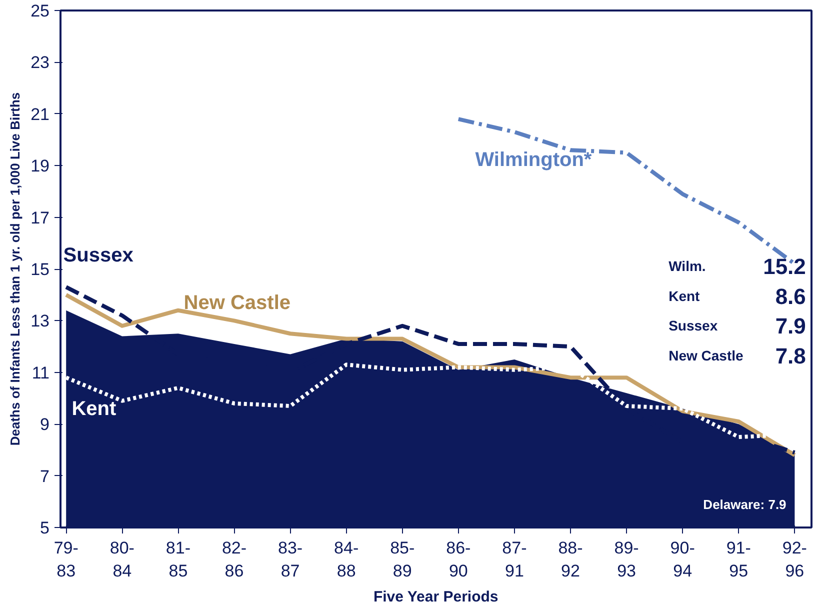 The width and height of the screenshot is (826, 608). What do you see at coordinates (626, 559) in the screenshot?
I see `x-tick-label: 89-93` at bounding box center [626, 559].